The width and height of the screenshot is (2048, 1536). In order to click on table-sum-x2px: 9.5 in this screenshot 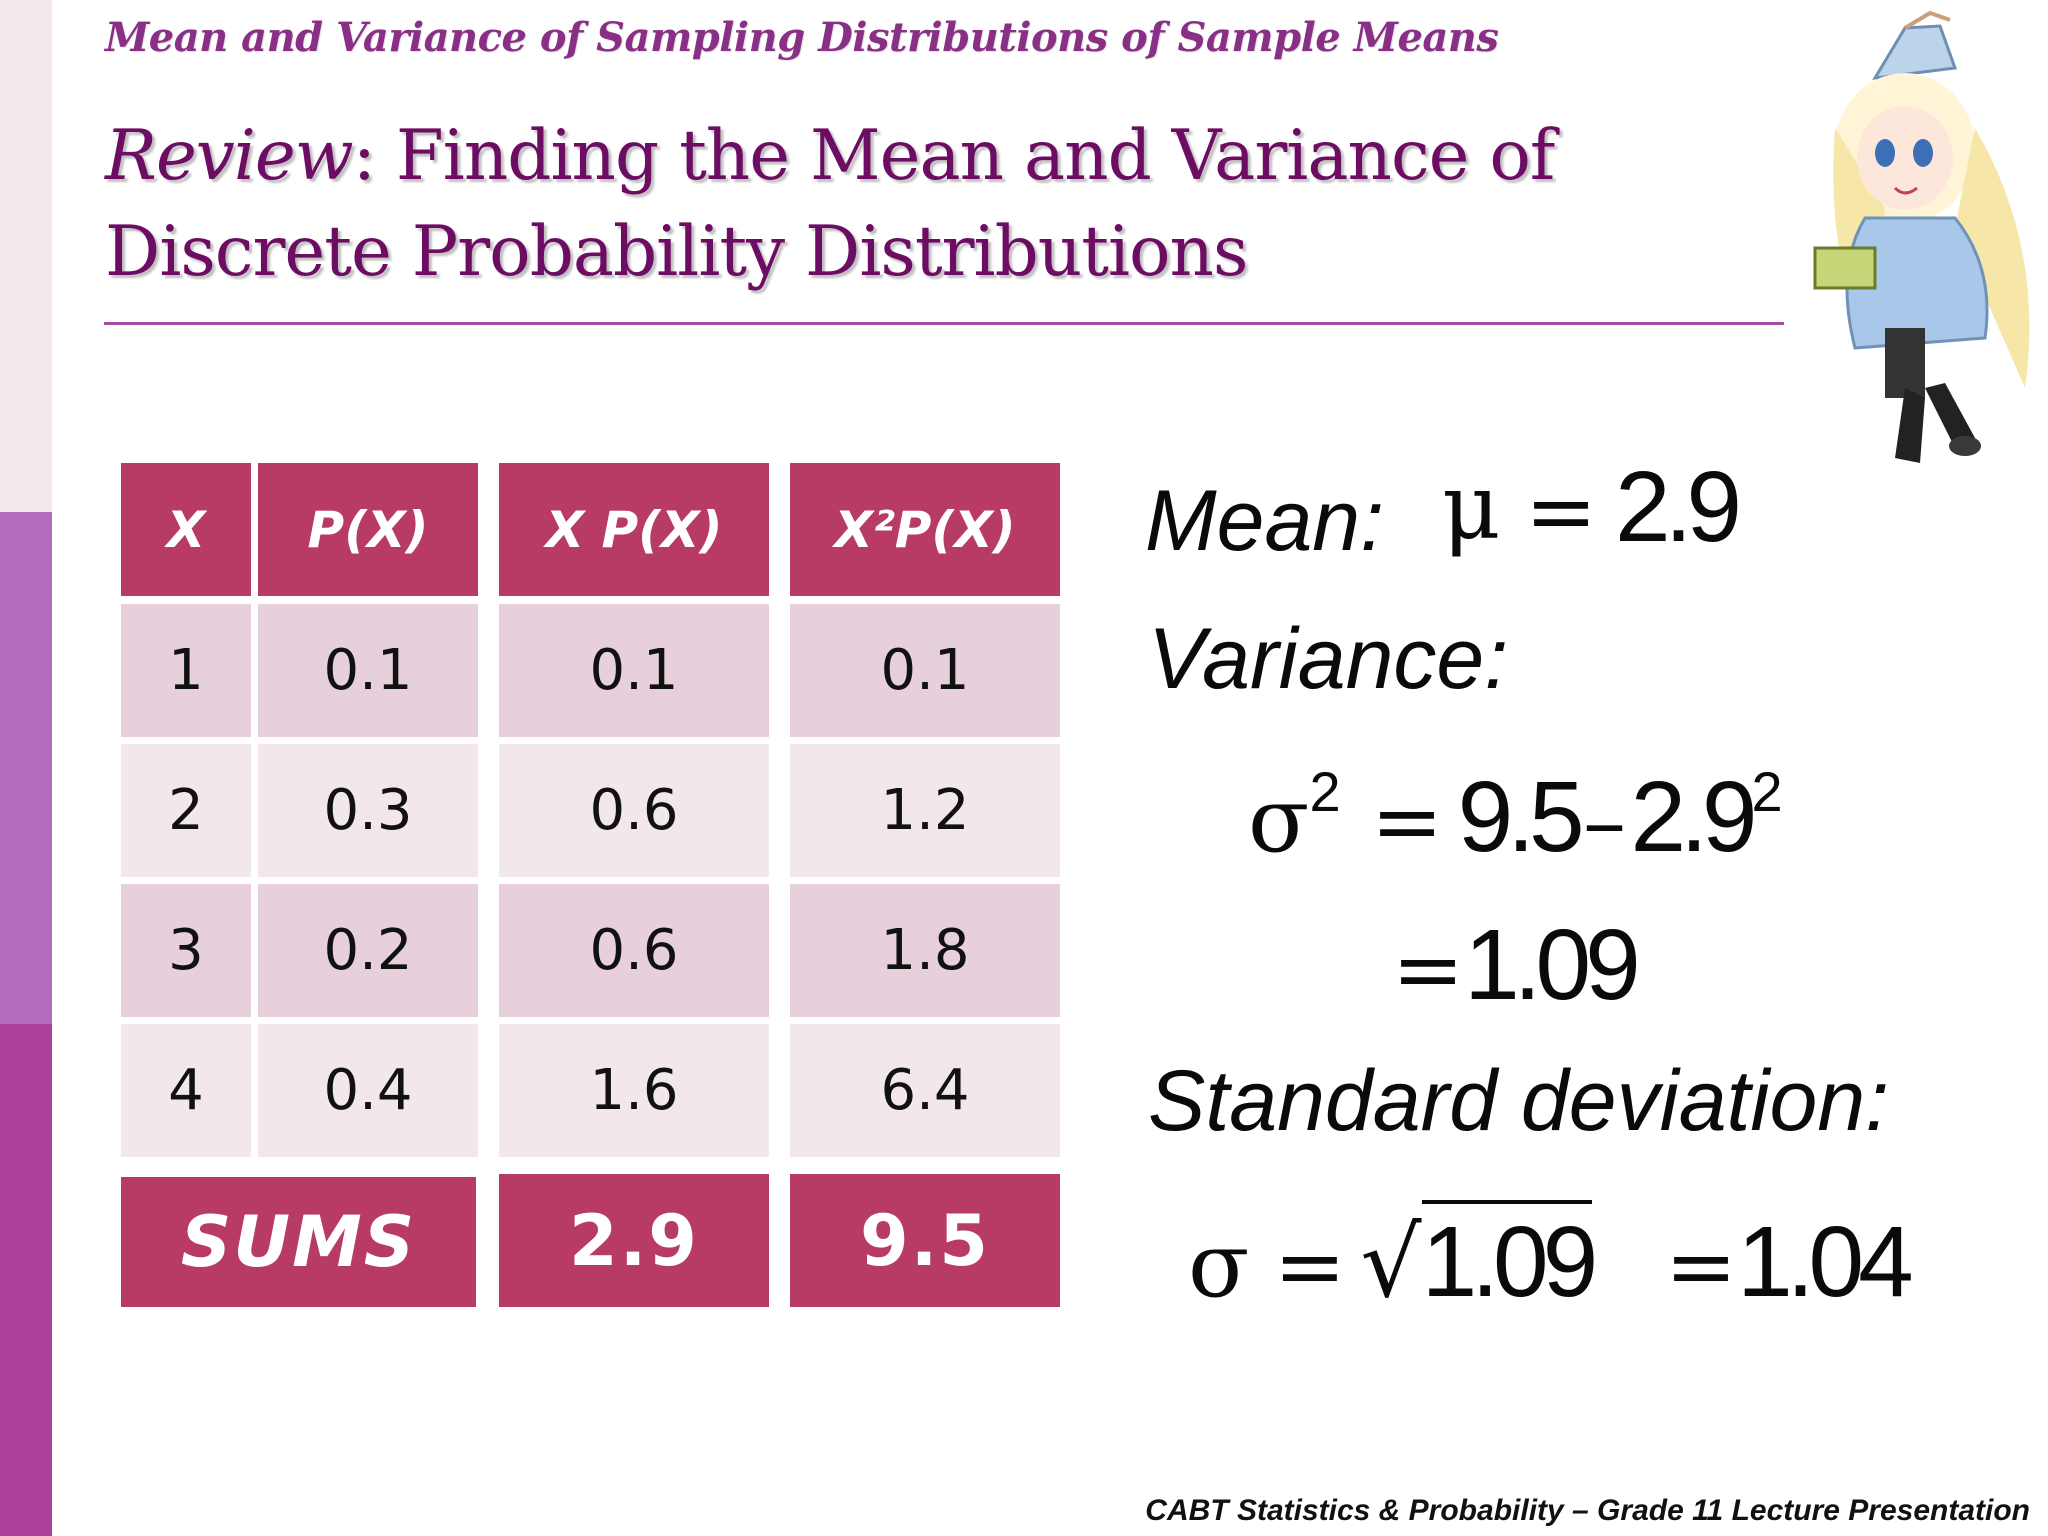, I will do `click(925, 1240)`.